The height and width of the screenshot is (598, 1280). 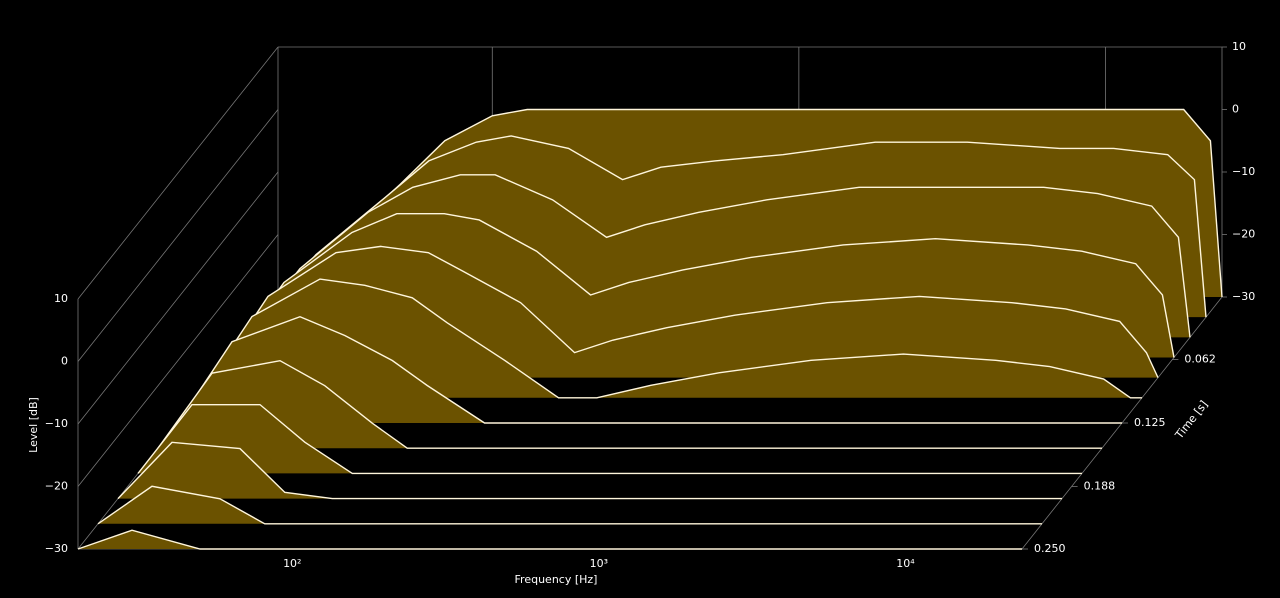 What do you see at coordinates (1050, 548) in the screenshot?
I see `t-tick-label: 0.250` at bounding box center [1050, 548].